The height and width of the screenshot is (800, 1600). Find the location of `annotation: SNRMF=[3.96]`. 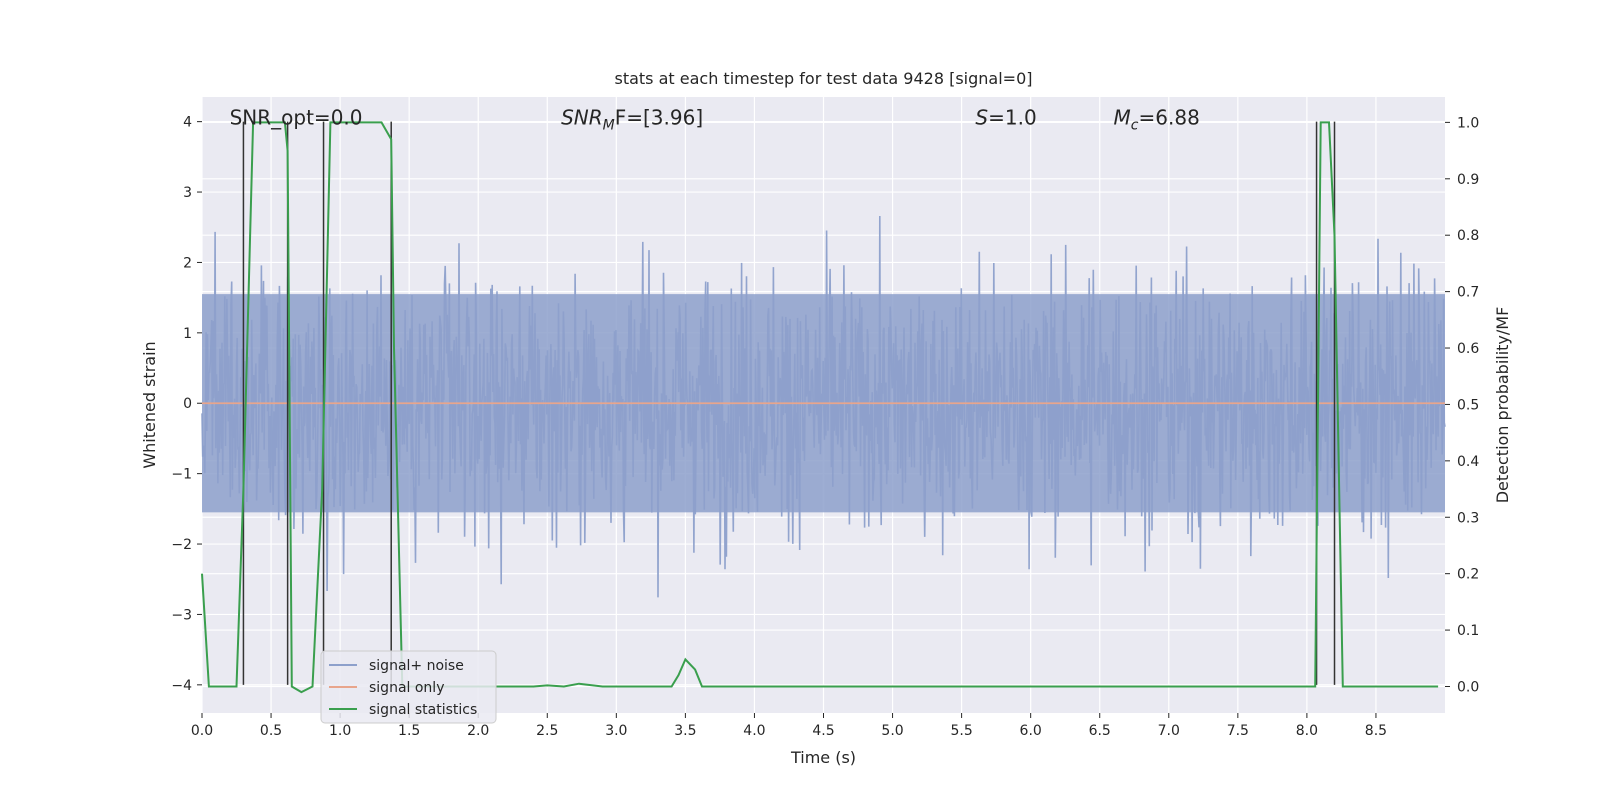

annotation: SNRMF=[3.96] is located at coordinates (632, 120).